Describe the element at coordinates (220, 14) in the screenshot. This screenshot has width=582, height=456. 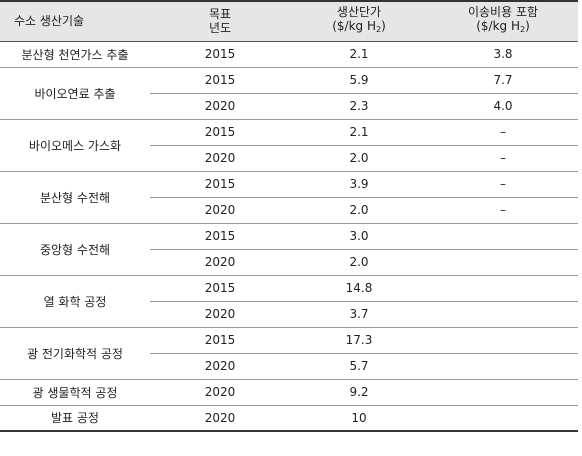
I see `header-target-line1: 목표` at that location.